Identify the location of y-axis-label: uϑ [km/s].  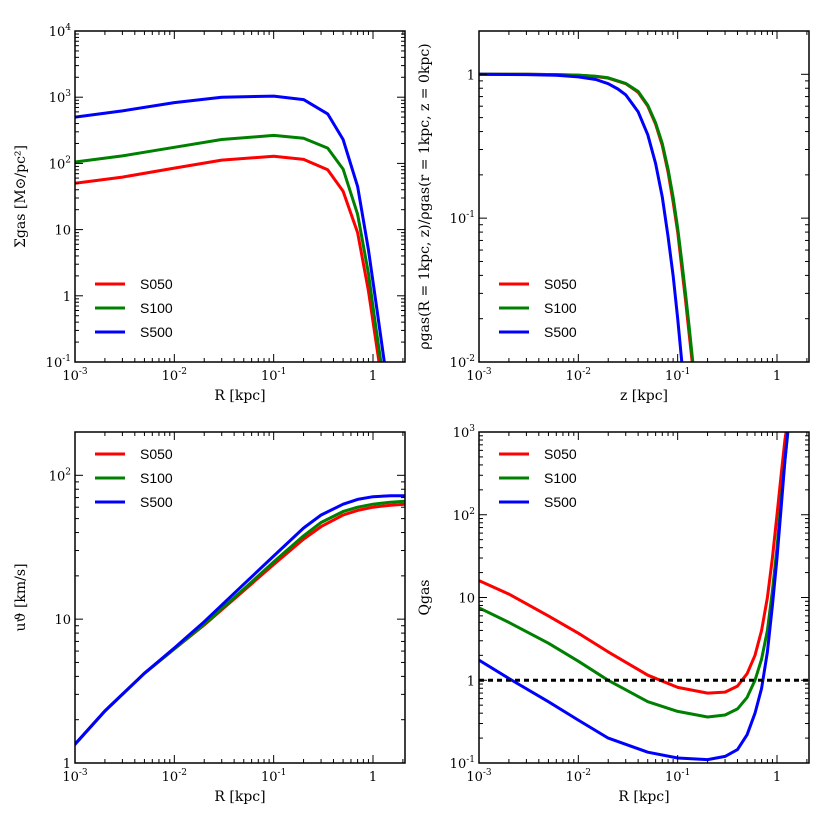
(21, 597).